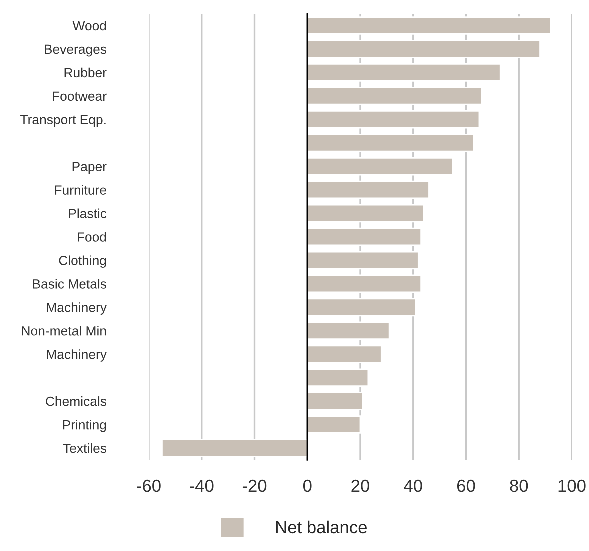  Describe the element at coordinates (80, 190) in the screenshot. I see `y-tick-label: Furniture` at that location.